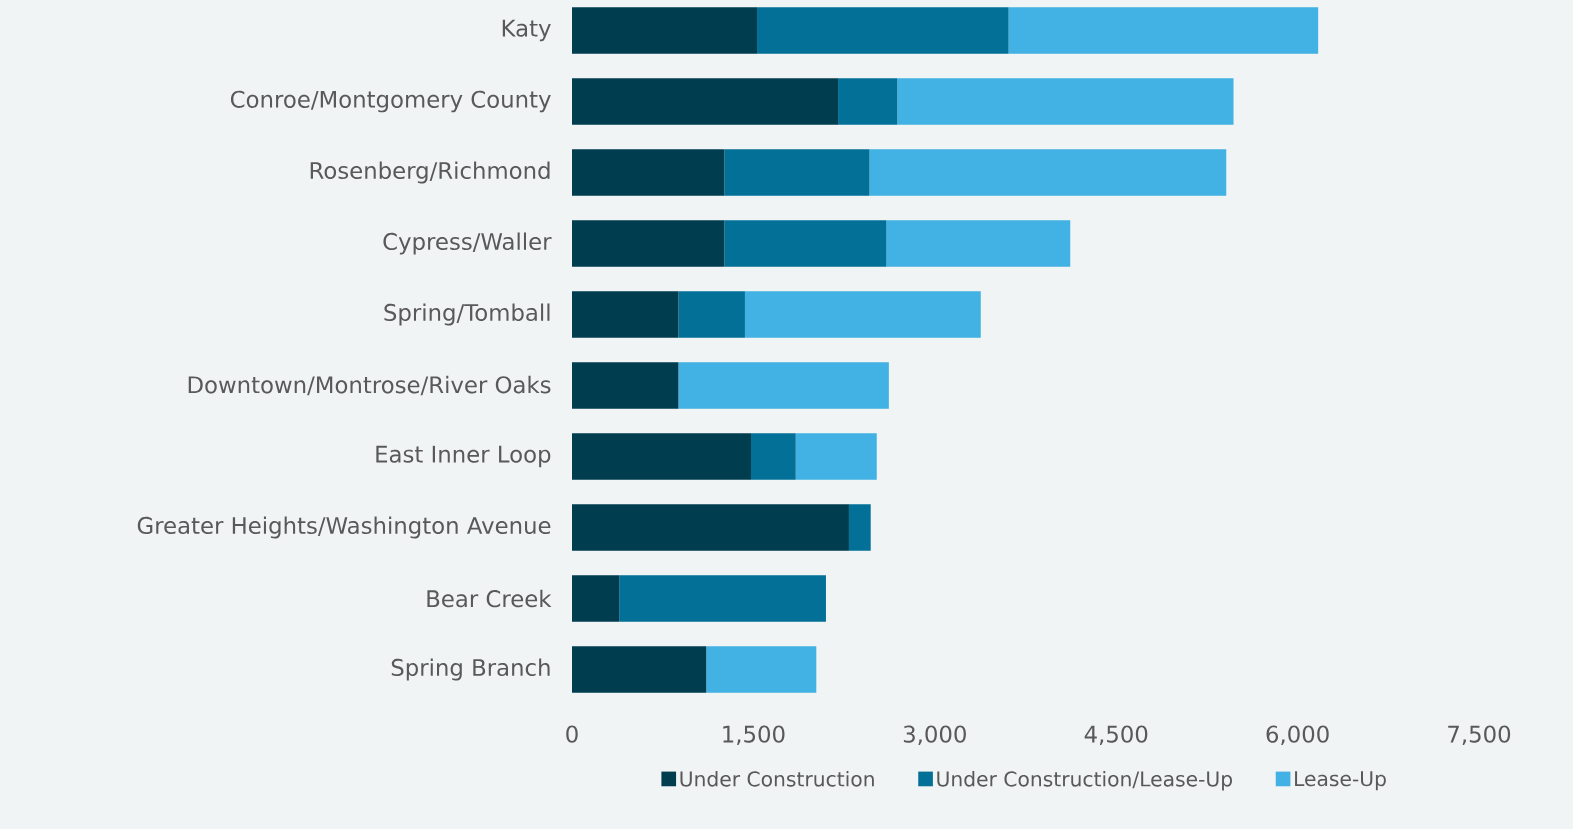  I want to click on x-tick-label: 0, so click(572, 734).